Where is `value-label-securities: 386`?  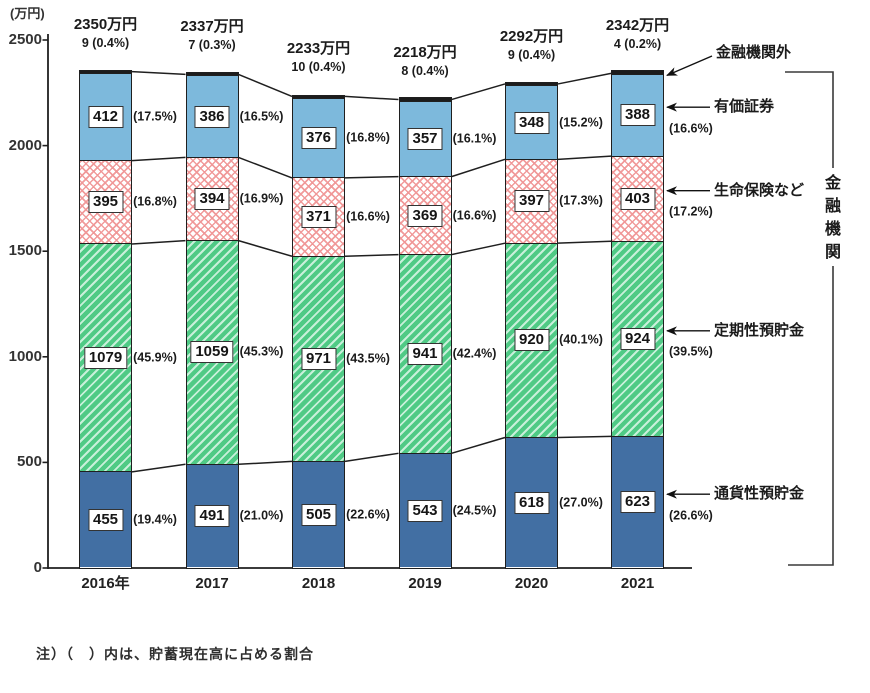 value-label-securities: 386 is located at coordinates (212, 116).